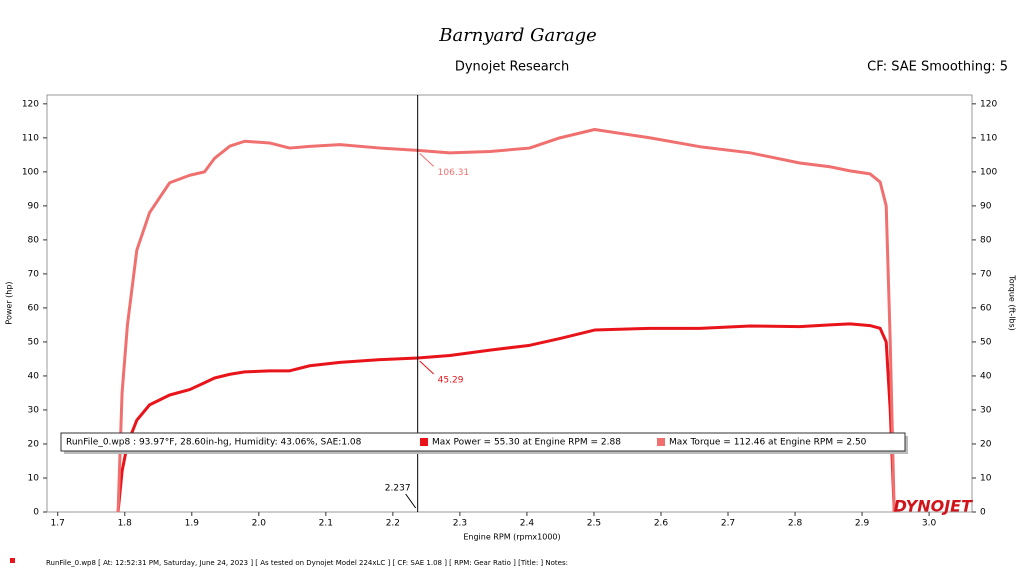 The height and width of the screenshot is (576, 1024). Describe the element at coordinates (34, 444) in the screenshot. I see `y-tick-label: 20` at that location.